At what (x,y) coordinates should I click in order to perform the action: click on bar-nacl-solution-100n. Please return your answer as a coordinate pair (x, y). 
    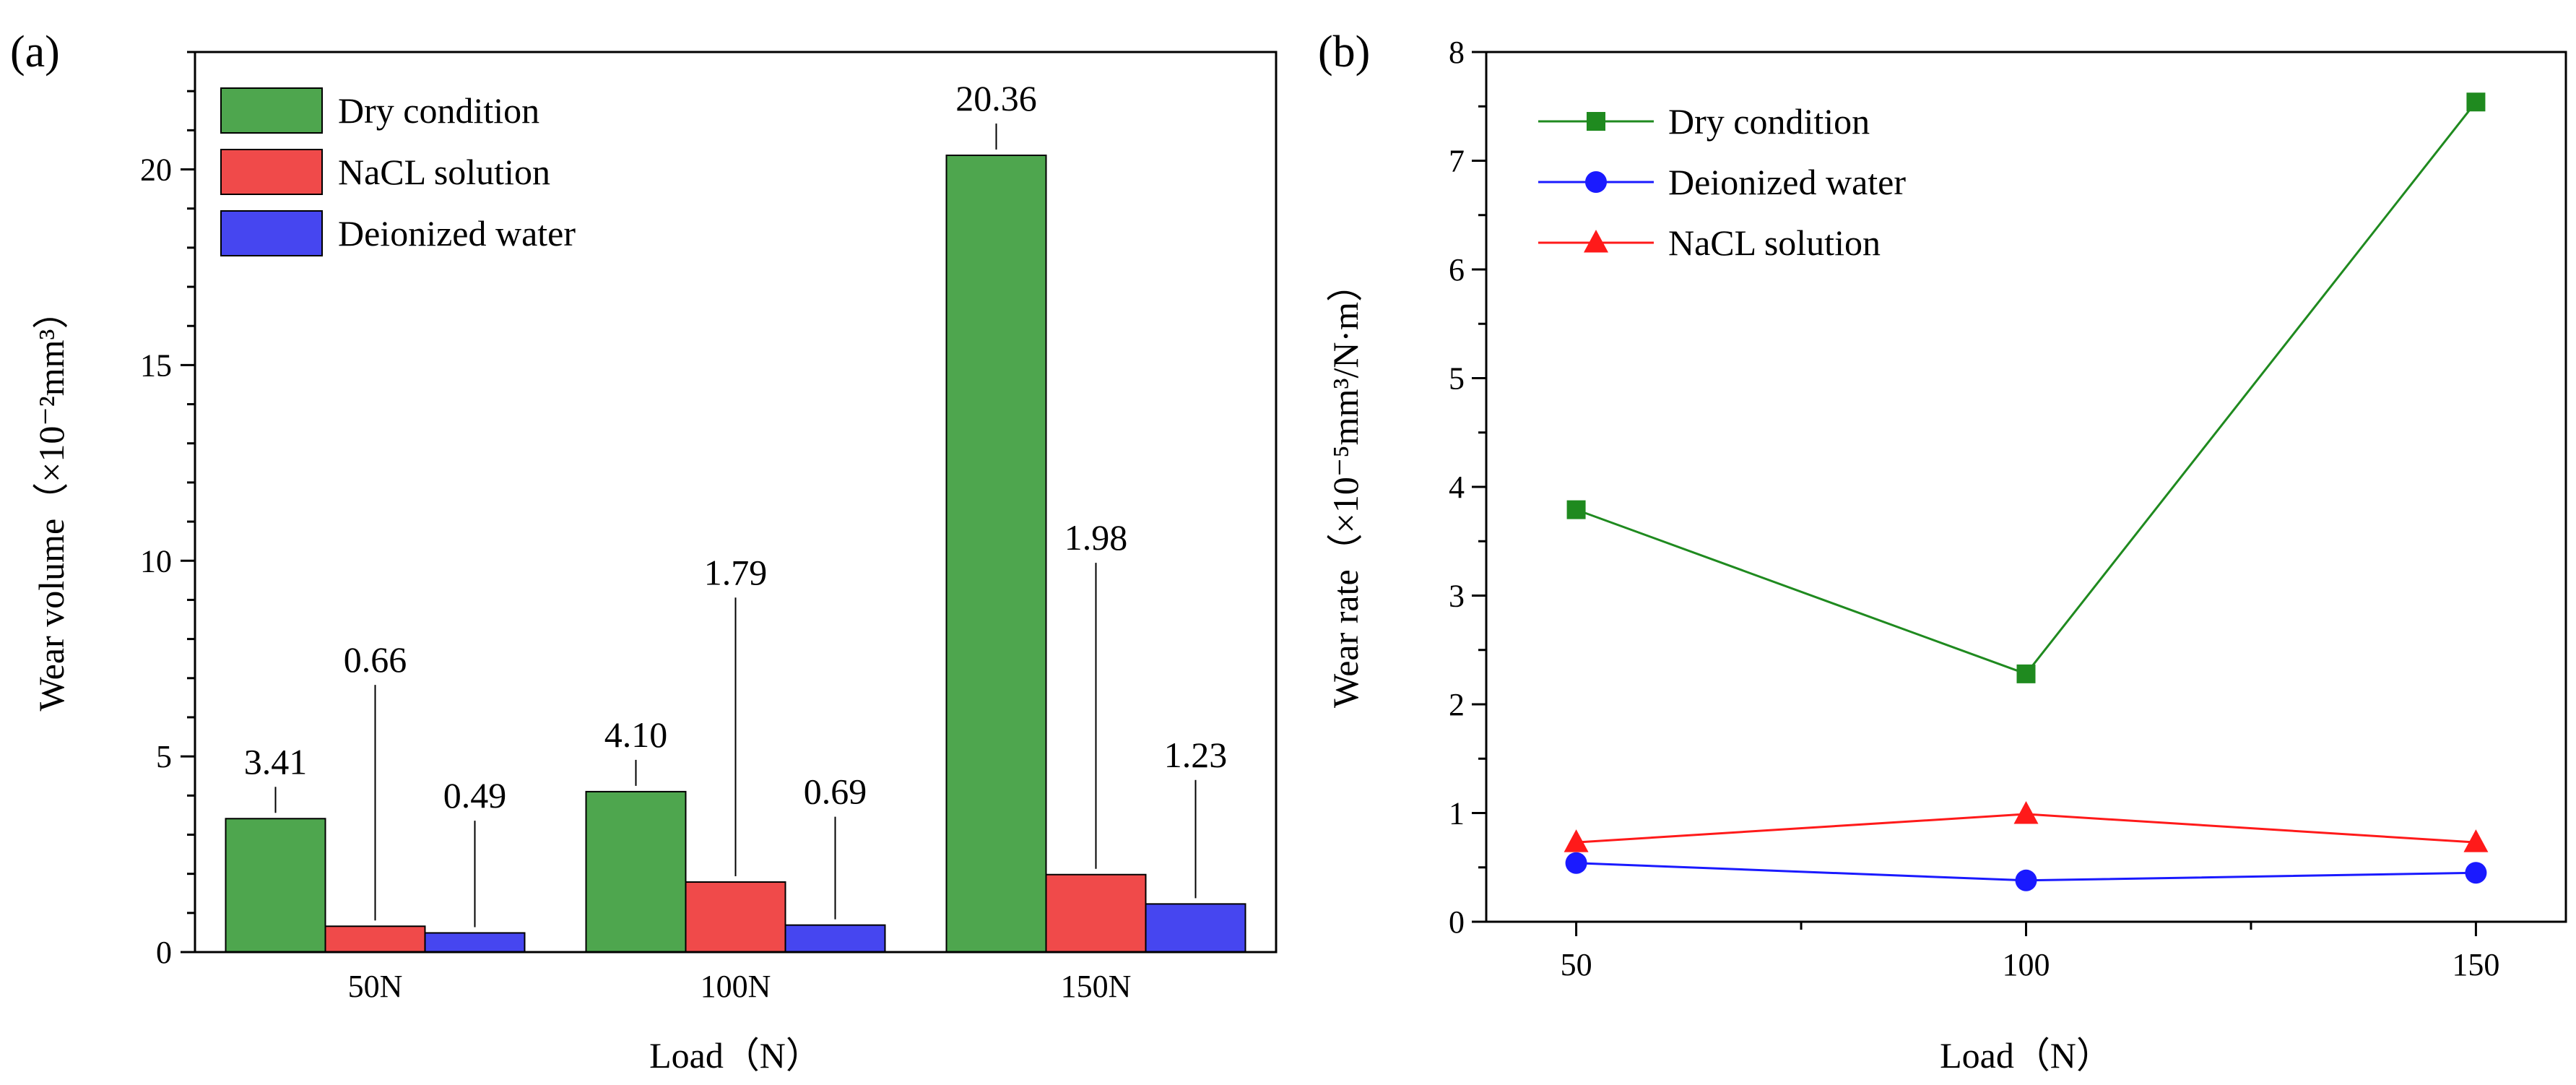
    Looking at the image, I should click on (735, 917).